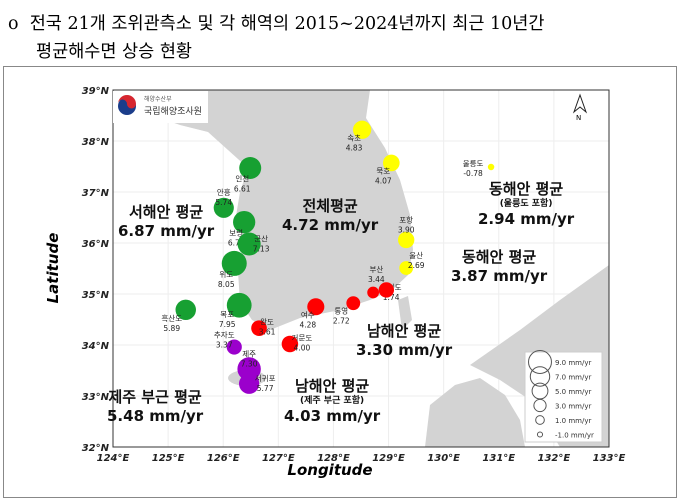  What do you see at coordinates (96, 346) in the screenshot?
I see `y-tick-label: 34°N` at bounding box center [96, 346].